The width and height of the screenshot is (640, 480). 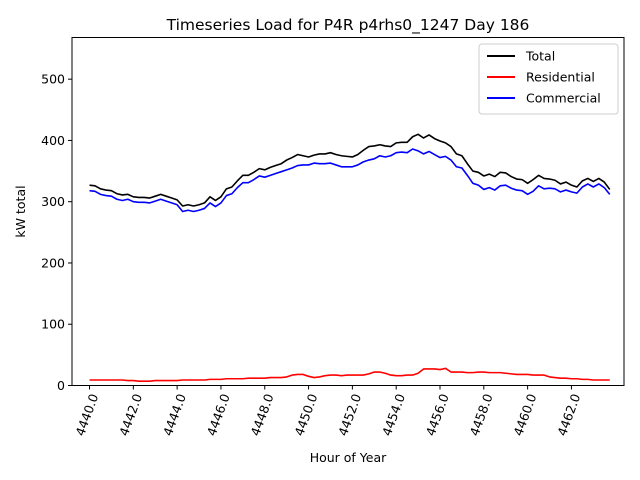 What do you see at coordinates (53, 140) in the screenshot?
I see `y-tick-label: 400` at bounding box center [53, 140].